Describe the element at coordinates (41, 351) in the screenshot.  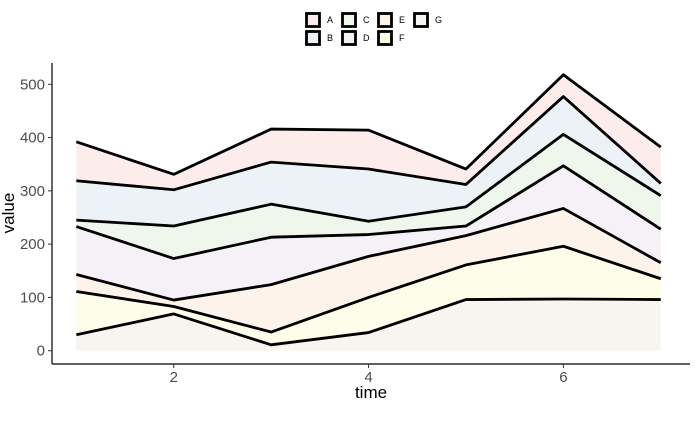
I see `y-tick-label-0: 0` at that location.